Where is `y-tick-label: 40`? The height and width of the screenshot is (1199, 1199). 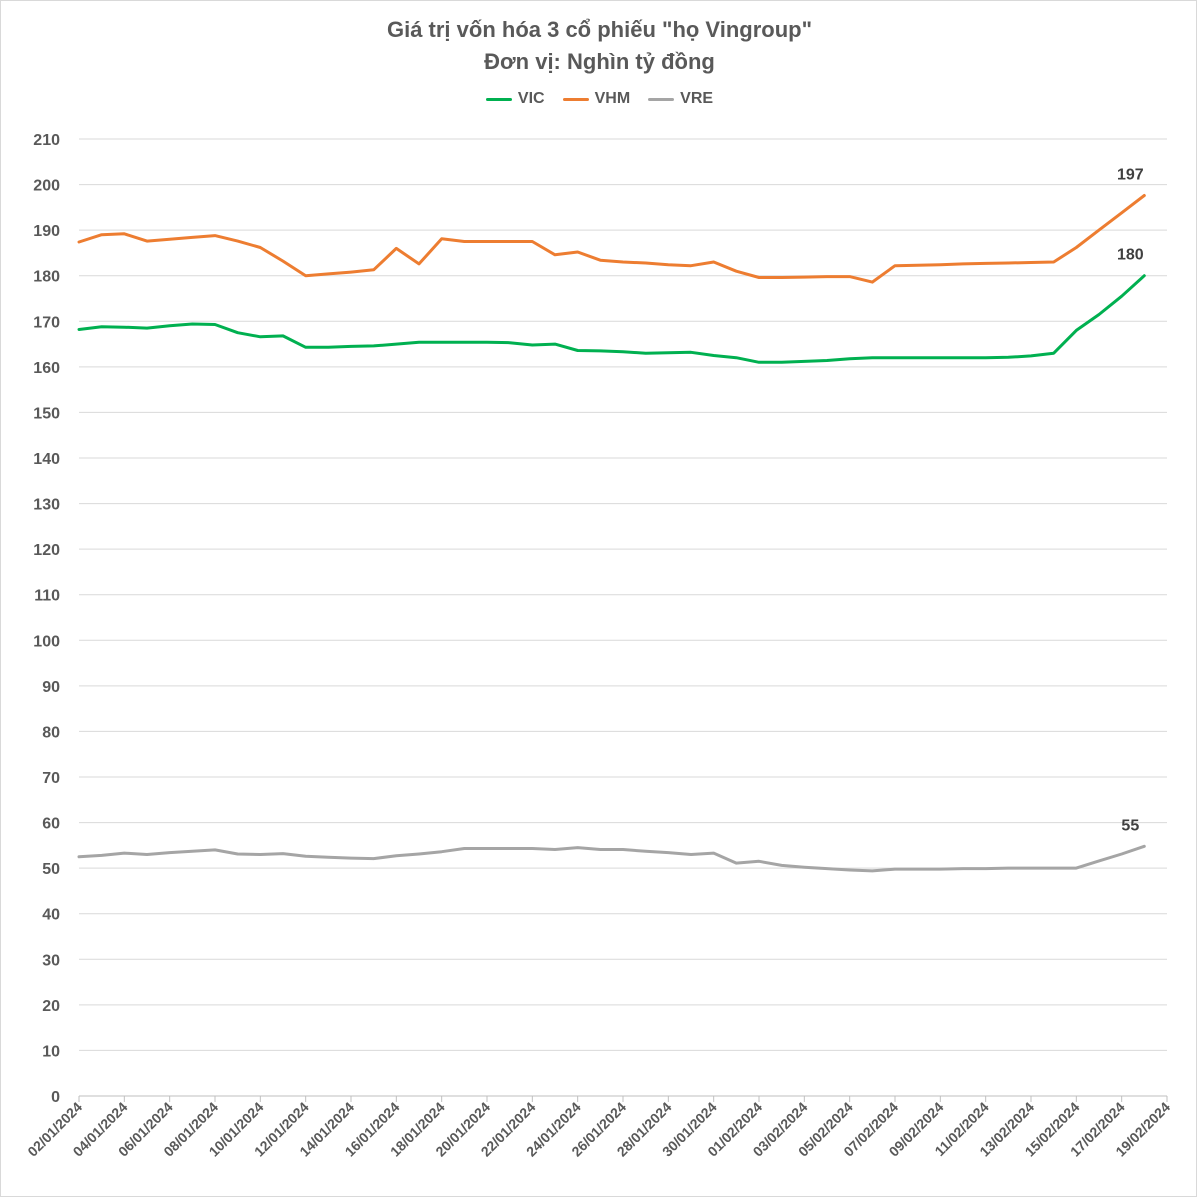 y-tick-label: 40 is located at coordinates (51, 915).